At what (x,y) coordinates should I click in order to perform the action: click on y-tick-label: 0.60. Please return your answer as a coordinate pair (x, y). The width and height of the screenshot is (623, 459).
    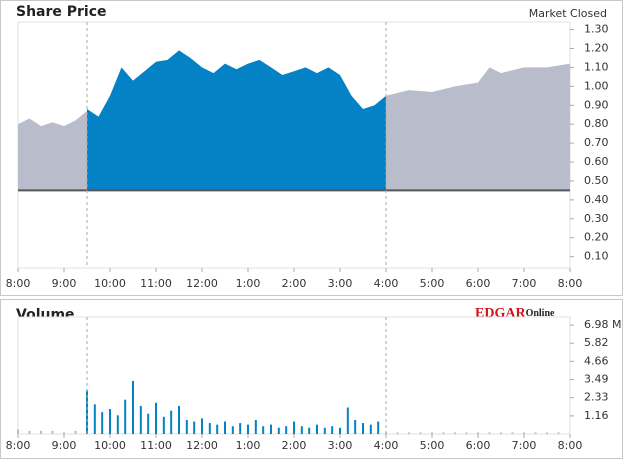
    Looking at the image, I should click on (596, 161).